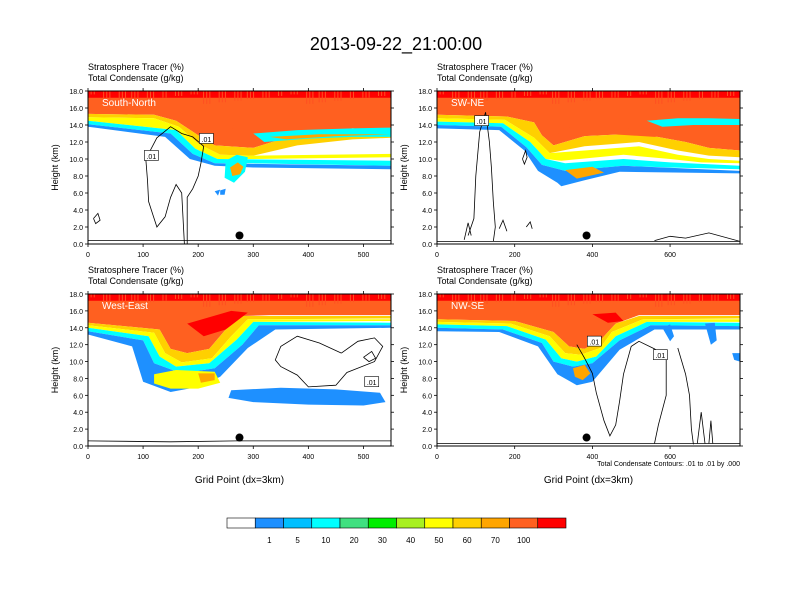 The width and height of the screenshot is (792, 612). What do you see at coordinates (588, 370) in the screenshot?
I see `plot-frame` at bounding box center [588, 370].